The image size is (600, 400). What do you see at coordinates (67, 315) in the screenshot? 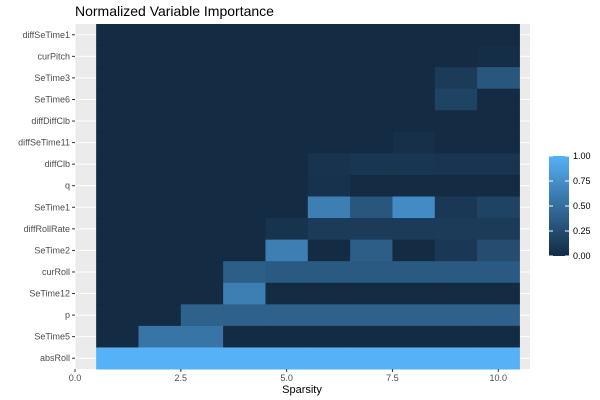
I see `y-tick-label: p` at bounding box center [67, 315].